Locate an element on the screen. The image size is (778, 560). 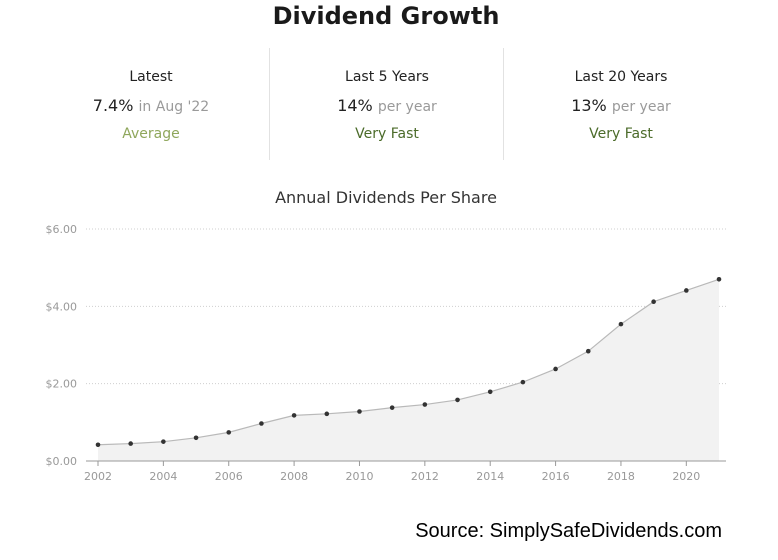
stat-value: 13% per year is located at coordinates (621, 105).